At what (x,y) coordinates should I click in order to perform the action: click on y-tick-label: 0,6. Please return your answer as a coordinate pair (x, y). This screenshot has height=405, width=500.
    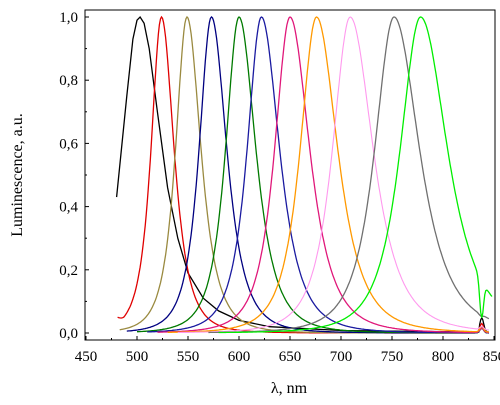
    Looking at the image, I should click on (68, 144).